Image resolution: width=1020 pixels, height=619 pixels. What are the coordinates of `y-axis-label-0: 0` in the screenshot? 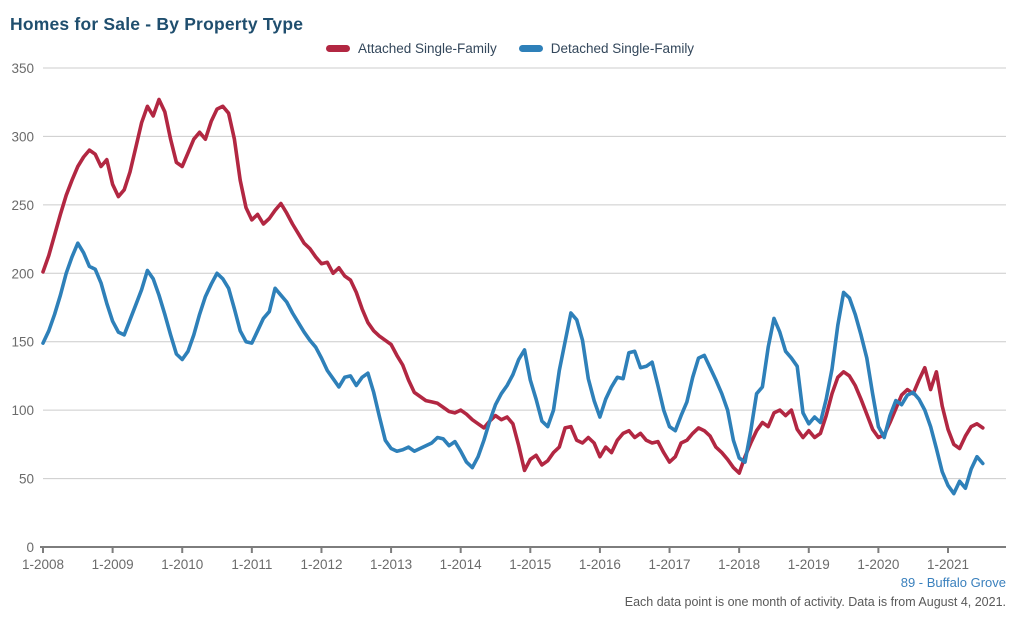 It's located at (30, 547).